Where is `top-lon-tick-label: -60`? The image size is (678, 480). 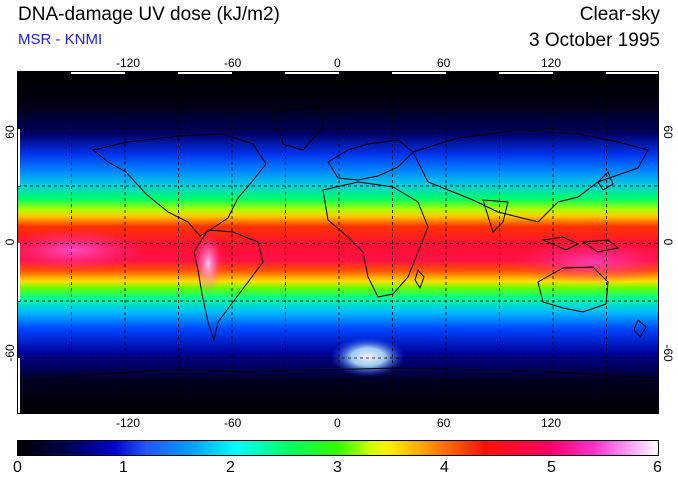 top-lon-tick-label: -60 is located at coordinates (233, 63).